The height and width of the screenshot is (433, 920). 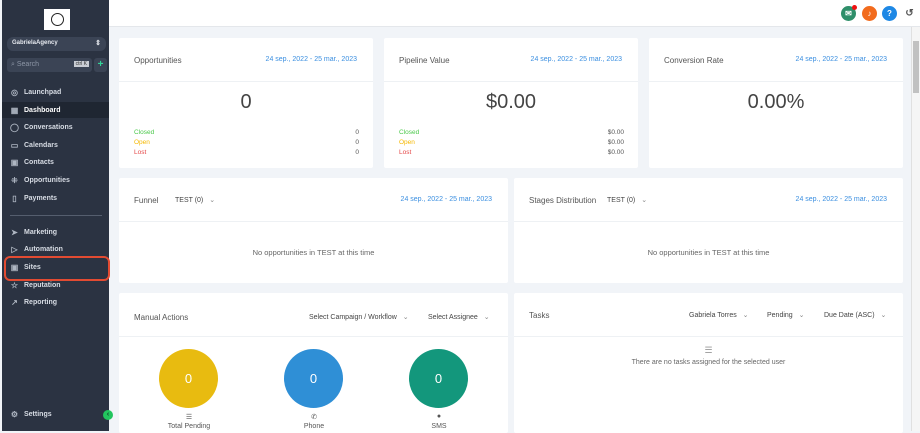 I want to click on sms-icon: ●, so click(x=439, y=416).